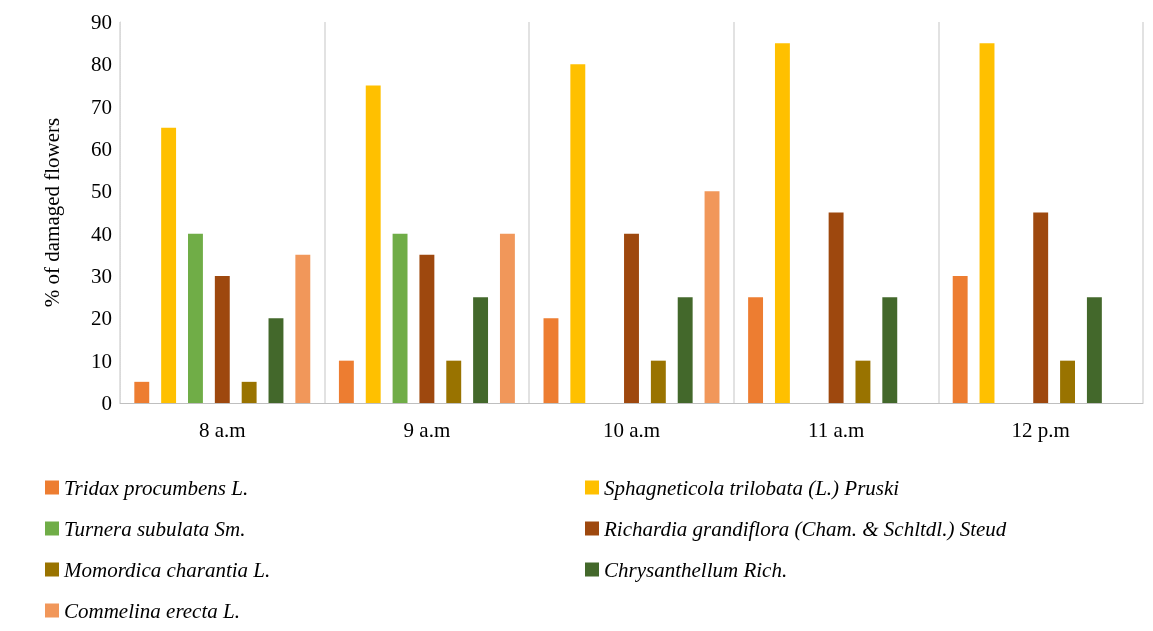  I want to click on legend-label: Chrysanthellum Rich., so click(696, 569).